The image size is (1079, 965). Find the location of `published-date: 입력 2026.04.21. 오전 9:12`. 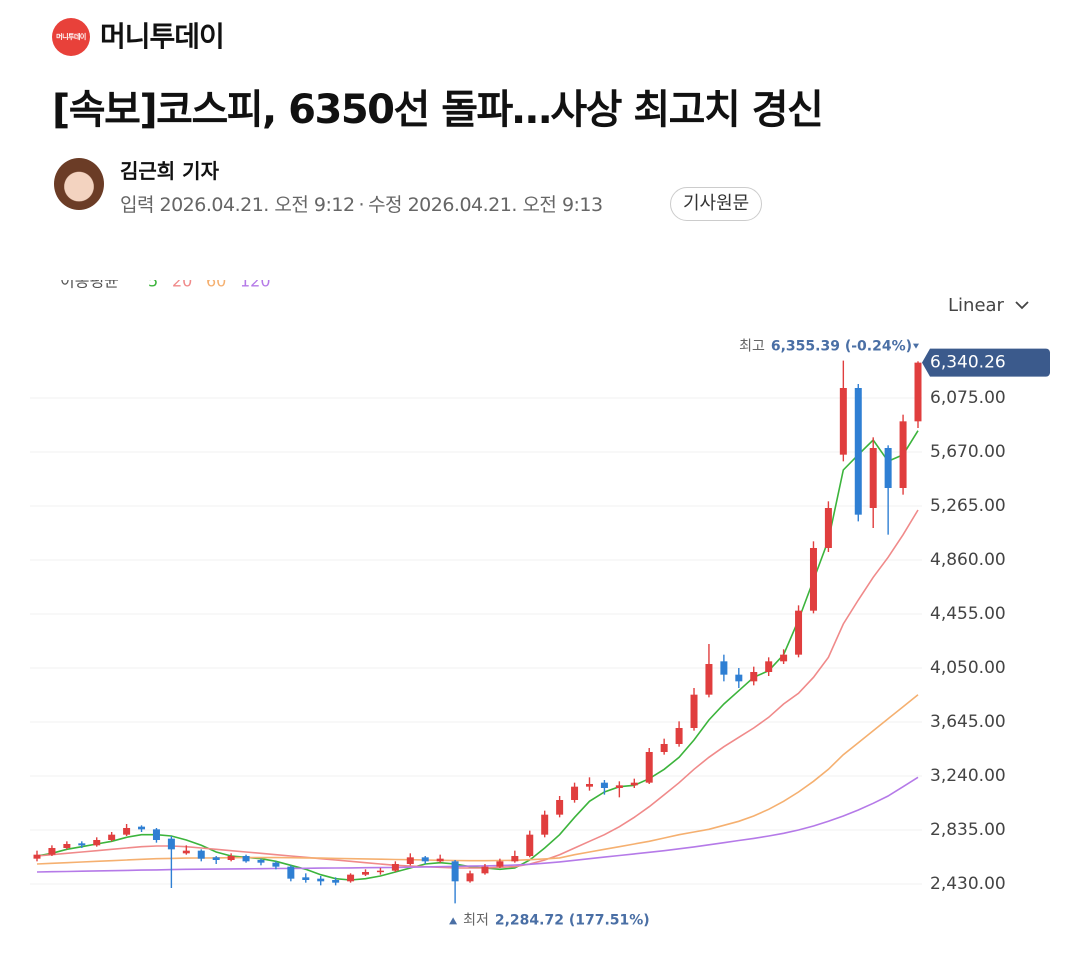

published-date: 입력 2026.04.21. 오전 9:12 is located at coordinates (237, 205).